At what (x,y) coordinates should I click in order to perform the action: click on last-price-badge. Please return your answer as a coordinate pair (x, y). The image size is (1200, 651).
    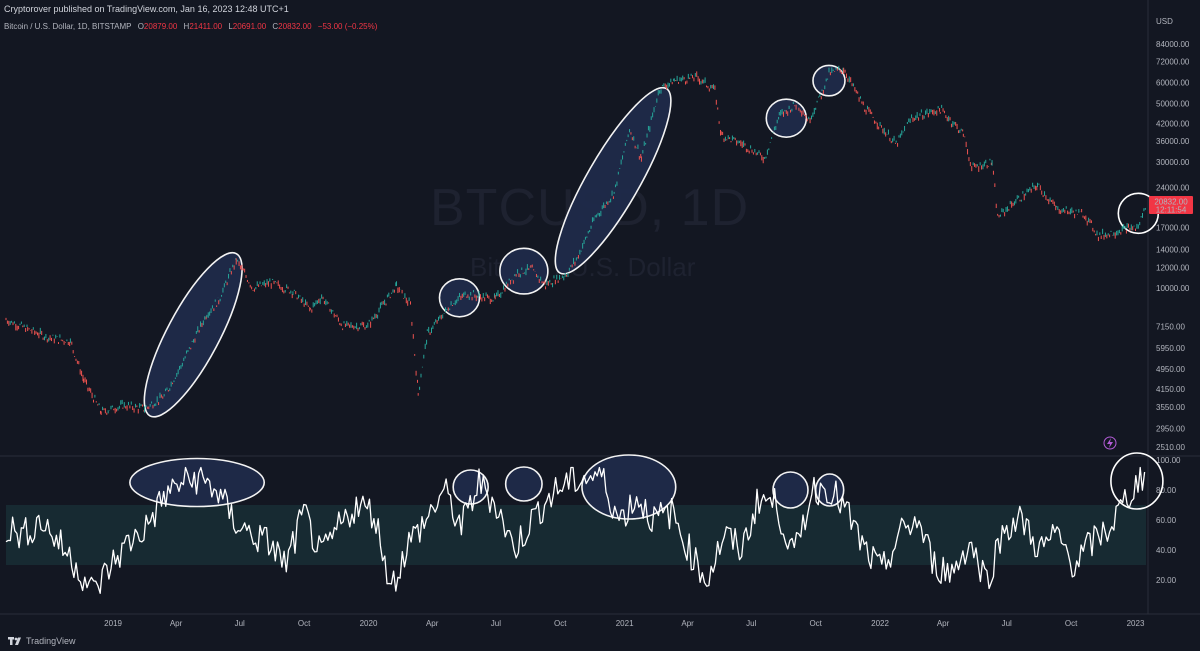
    Looking at the image, I should click on (1171, 204).